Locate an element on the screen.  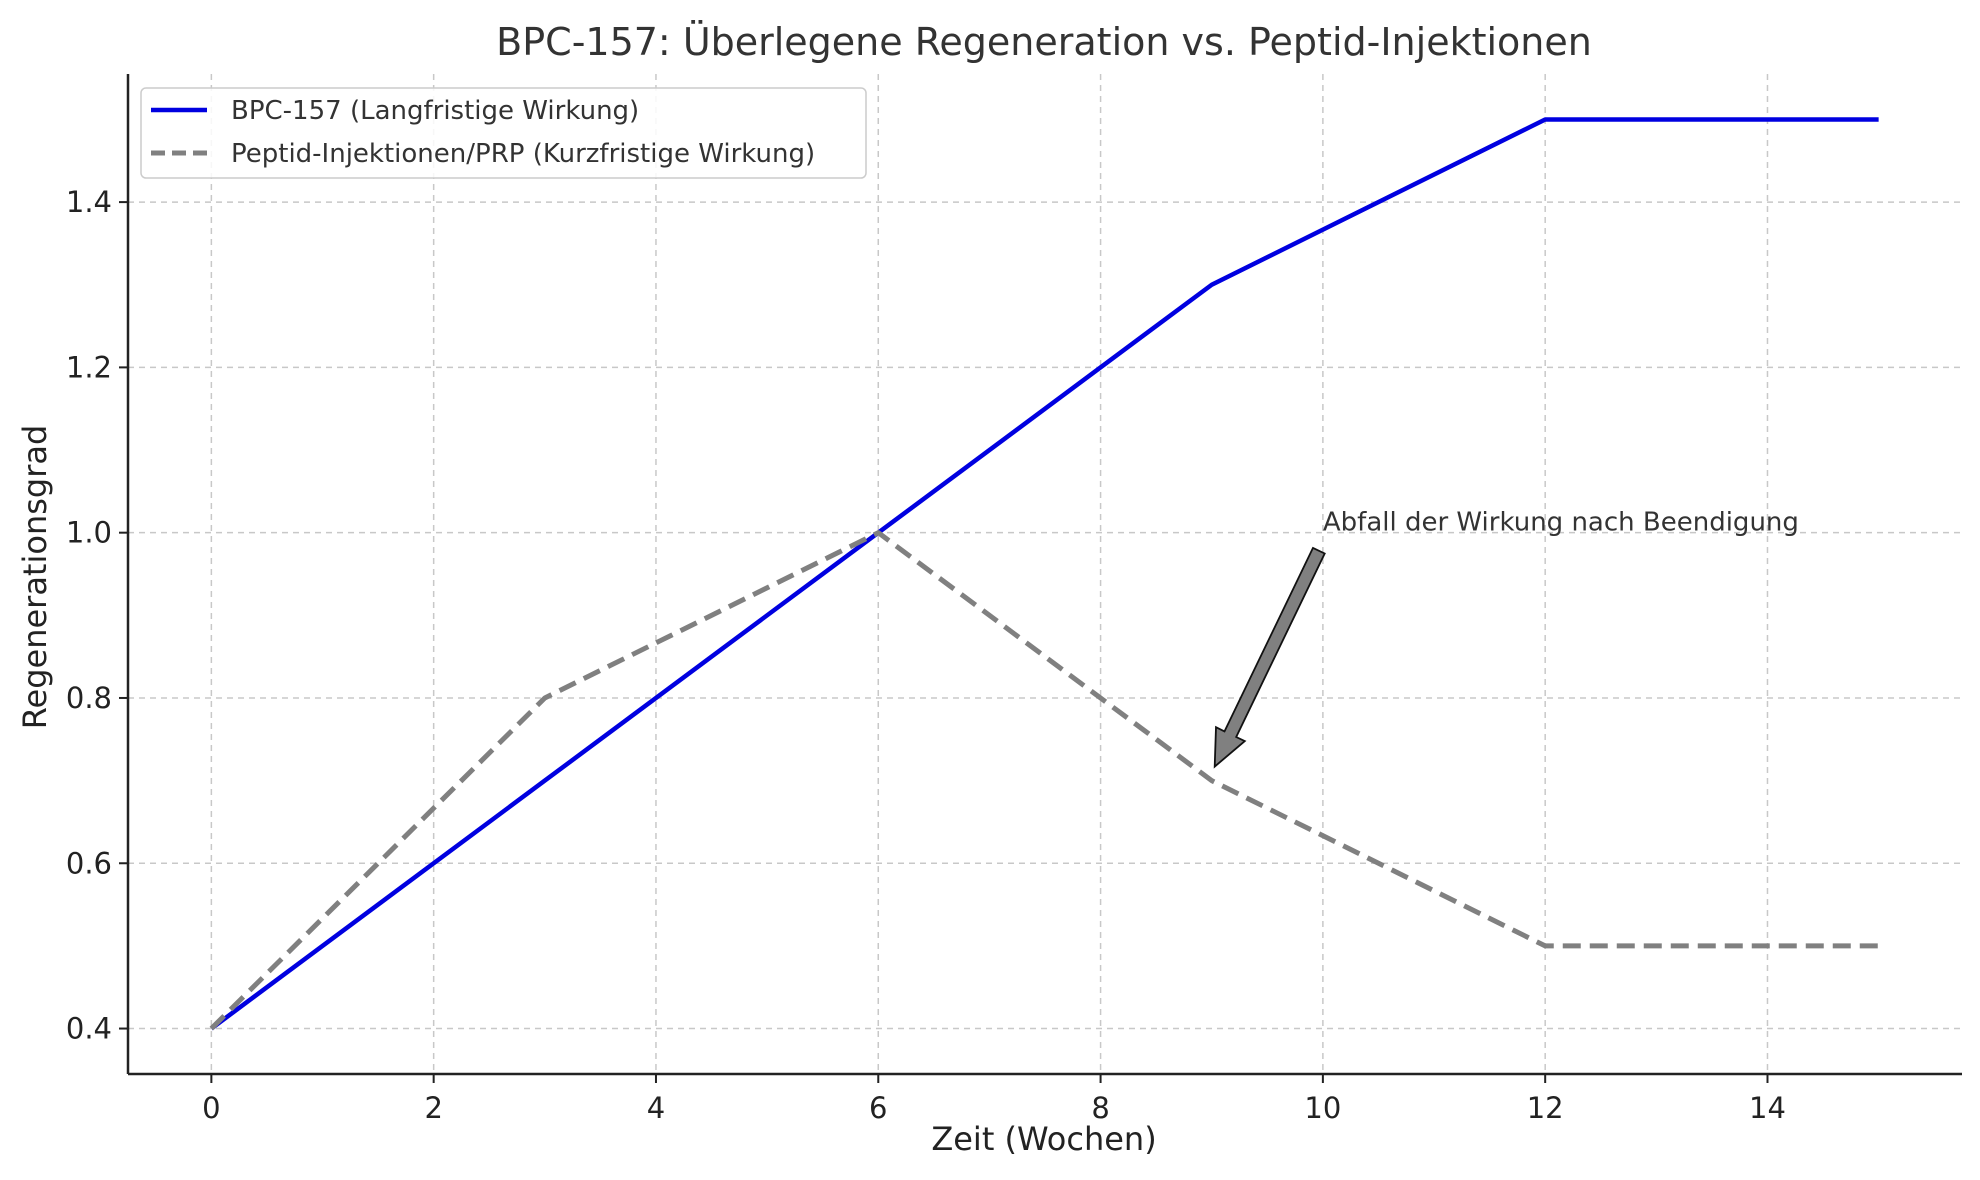
y-tick-label: 1.0 is located at coordinates (89, 533).